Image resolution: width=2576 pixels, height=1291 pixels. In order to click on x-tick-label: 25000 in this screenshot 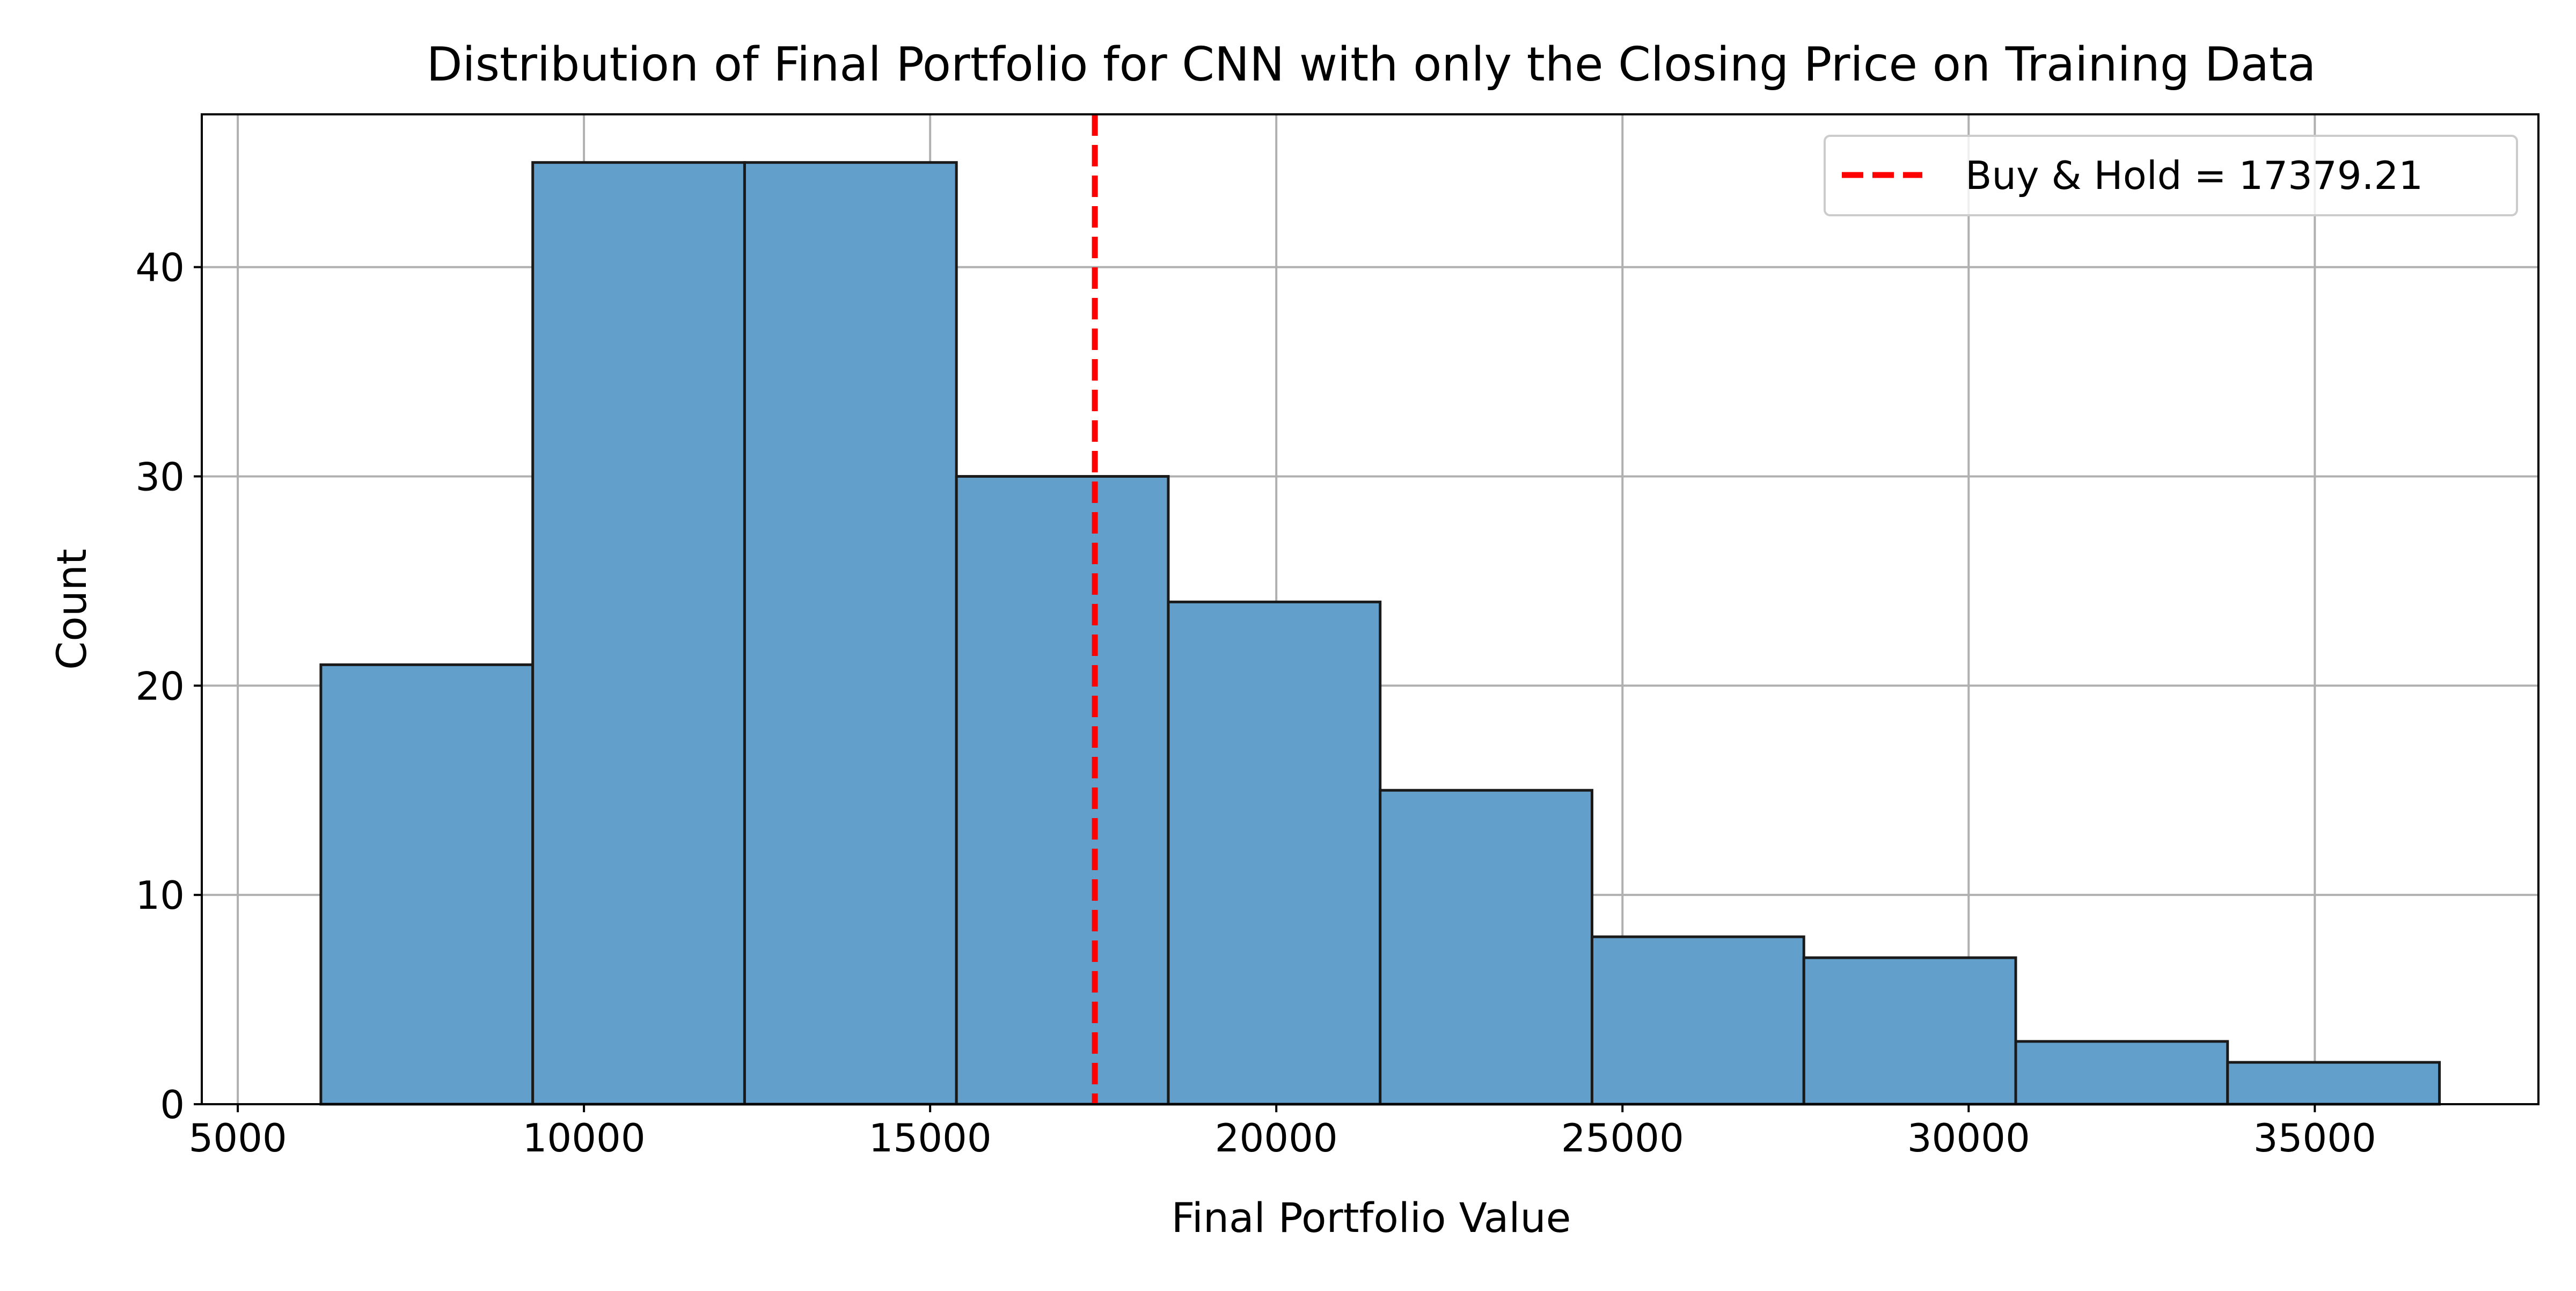, I will do `click(1622, 1138)`.